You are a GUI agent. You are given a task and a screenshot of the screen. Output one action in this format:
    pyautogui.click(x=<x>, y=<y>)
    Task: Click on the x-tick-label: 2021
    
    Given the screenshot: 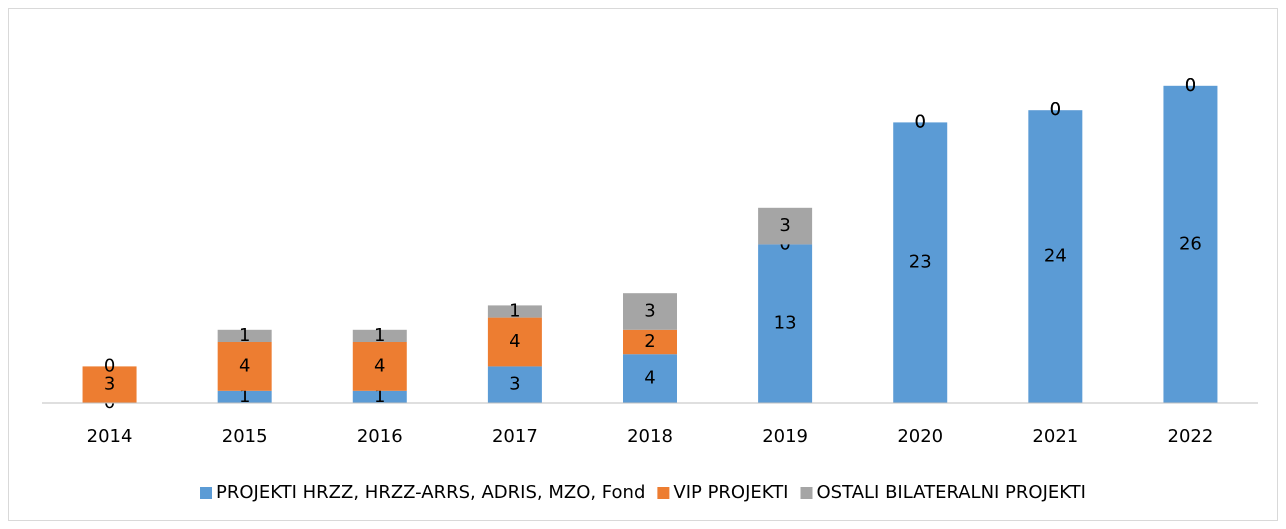 What is the action you would take?
    pyautogui.click(x=1055, y=436)
    